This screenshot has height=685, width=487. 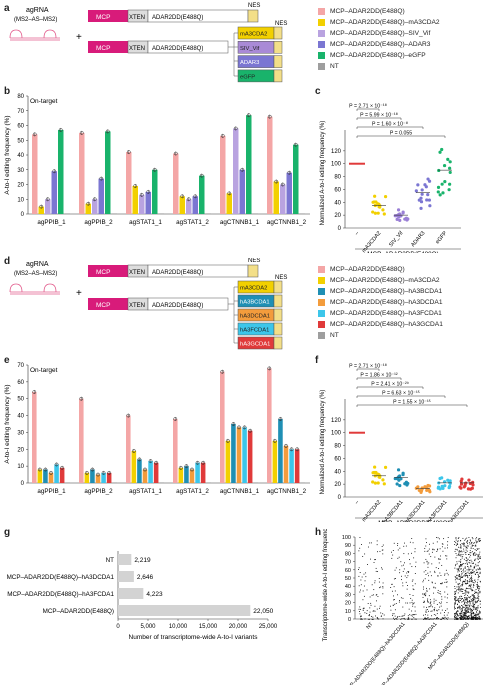 What do you see at coordinates (278, 76) in the screenshot?
I see `fusion-nes-block` at bounding box center [278, 76].